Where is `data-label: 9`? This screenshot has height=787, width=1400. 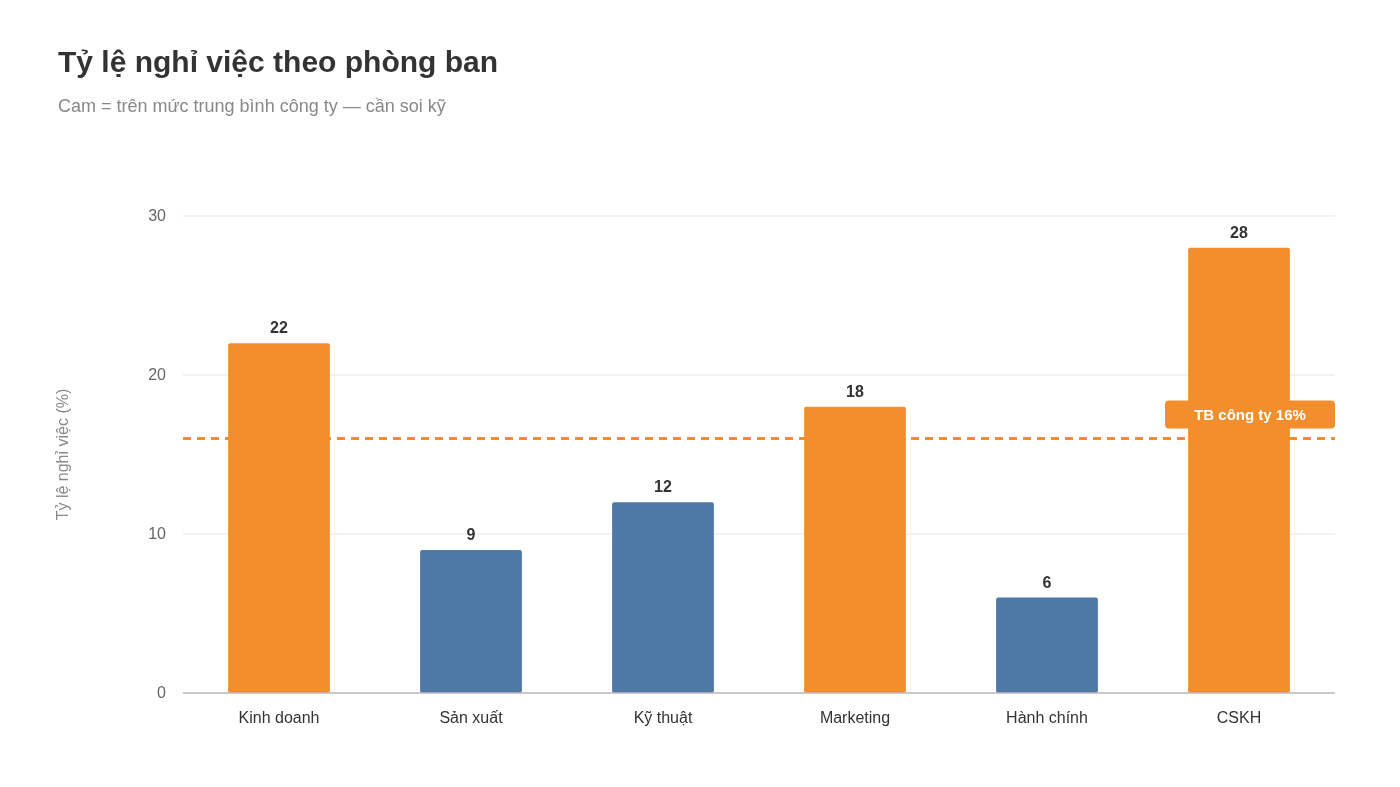 data-label: 9 is located at coordinates (471, 534).